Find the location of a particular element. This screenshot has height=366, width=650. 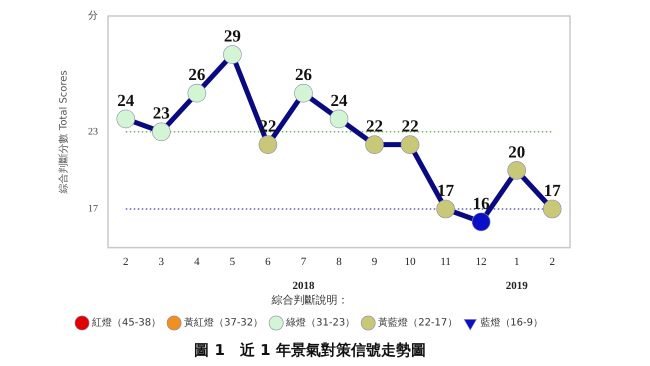

x-tick-label: 9 is located at coordinates (375, 262).